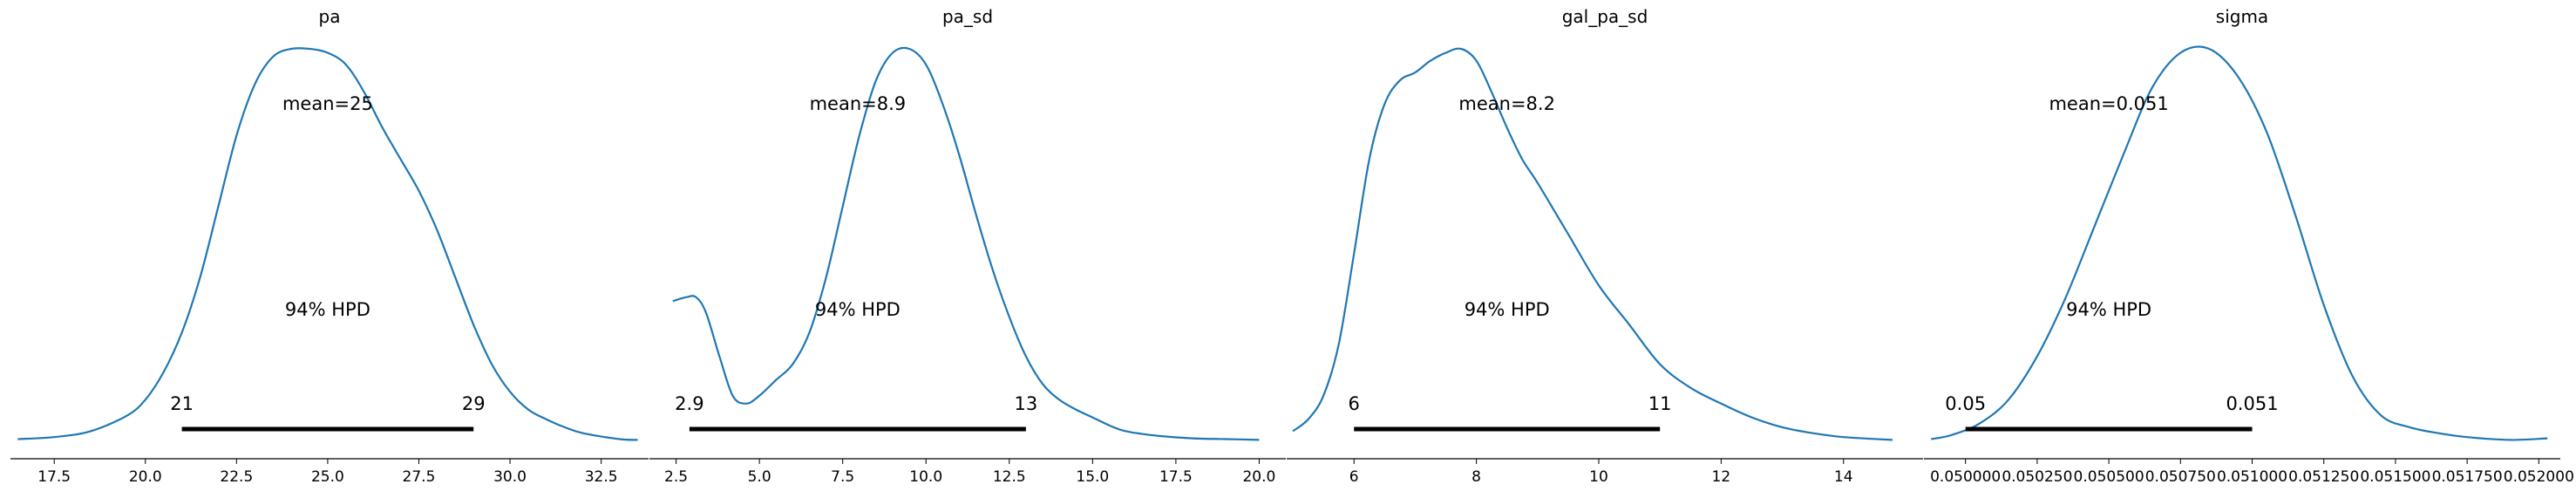 The height and width of the screenshot is (491, 2576). I want to click on panel-title: pa_sd, so click(967, 16).